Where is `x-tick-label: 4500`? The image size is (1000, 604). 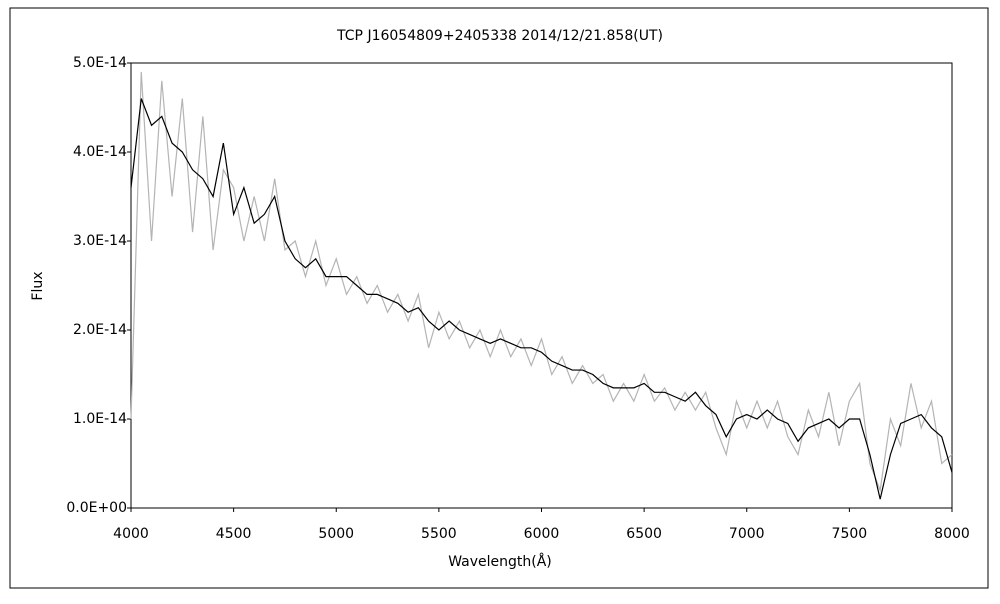 x-tick-label: 4500 is located at coordinates (234, 534).